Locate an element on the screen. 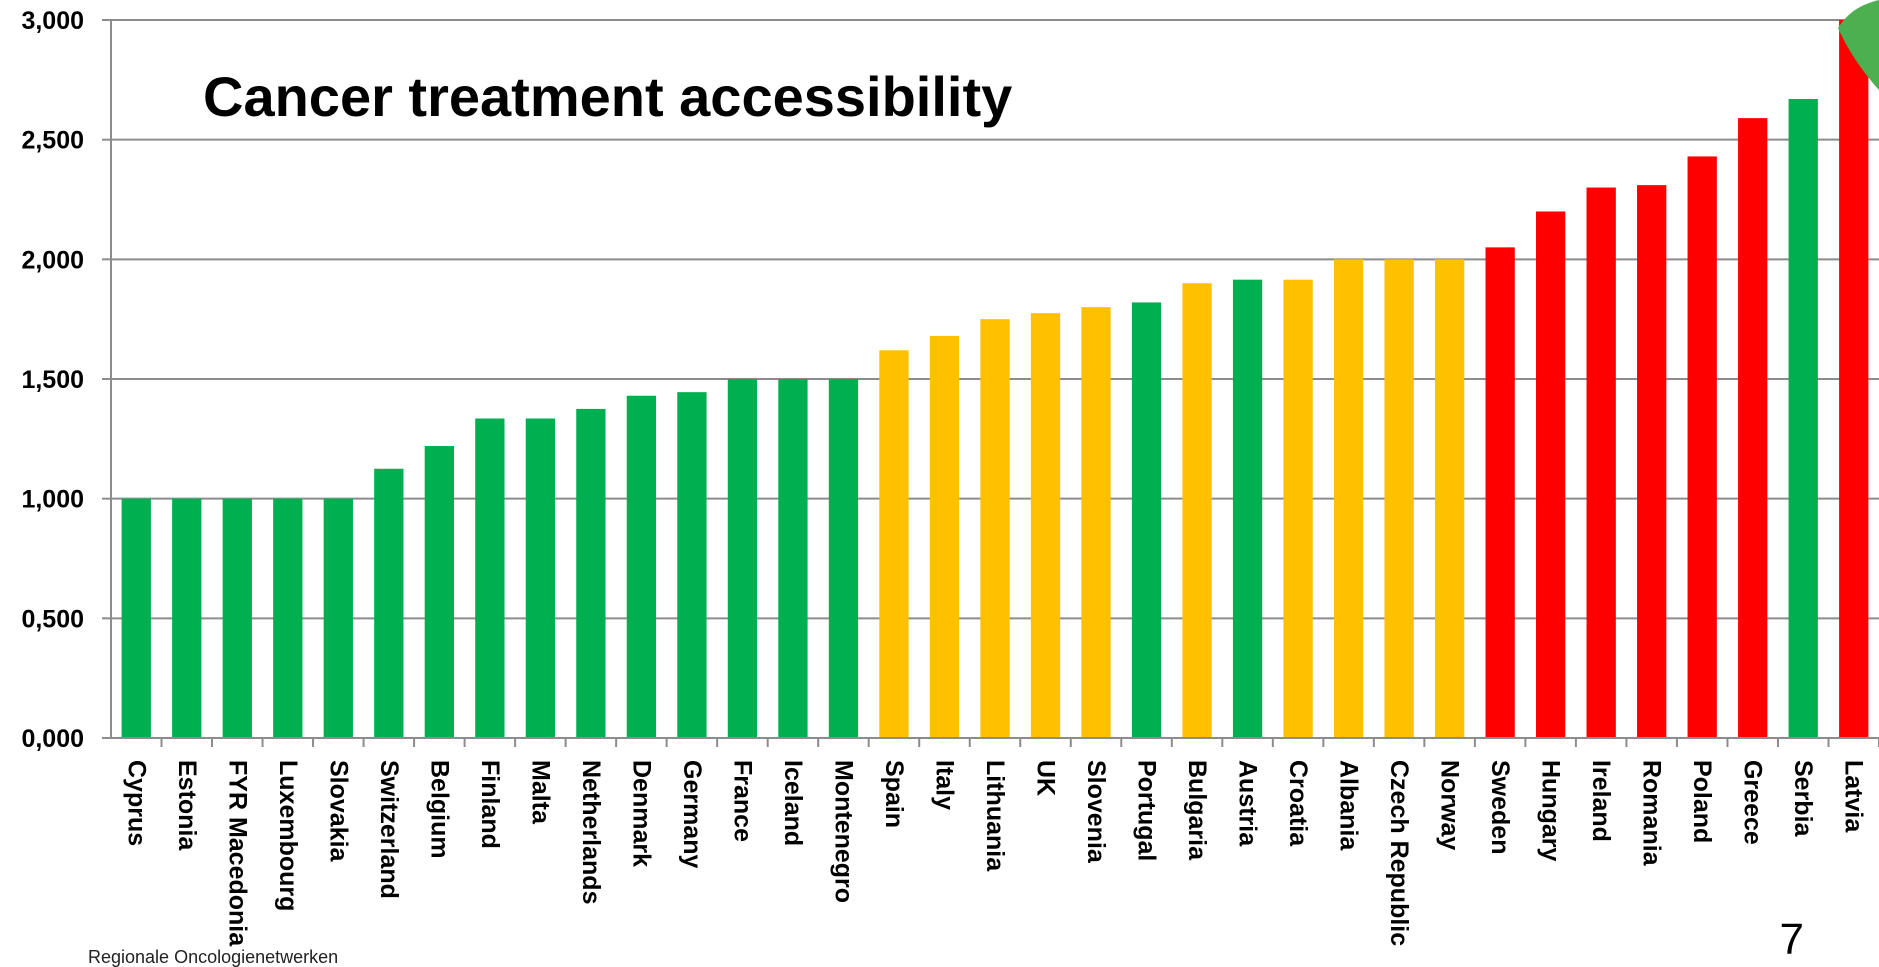 The height and width of the screenshot is (967, 1879). x-category-label: Hungary is located at coordinates (1551, 811).